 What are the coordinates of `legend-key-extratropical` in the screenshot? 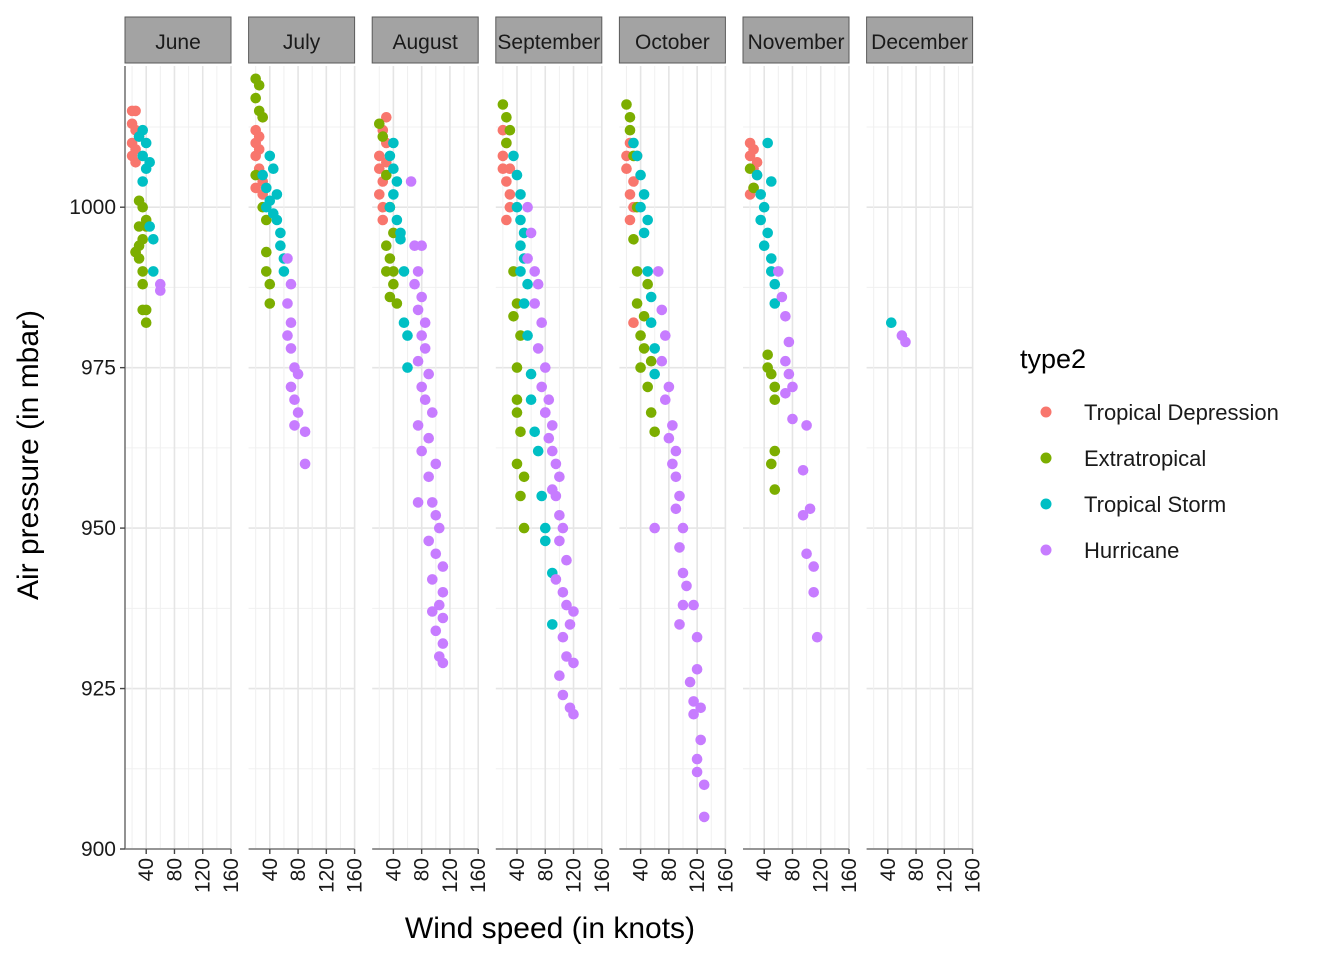 It's located at (1046, 458).